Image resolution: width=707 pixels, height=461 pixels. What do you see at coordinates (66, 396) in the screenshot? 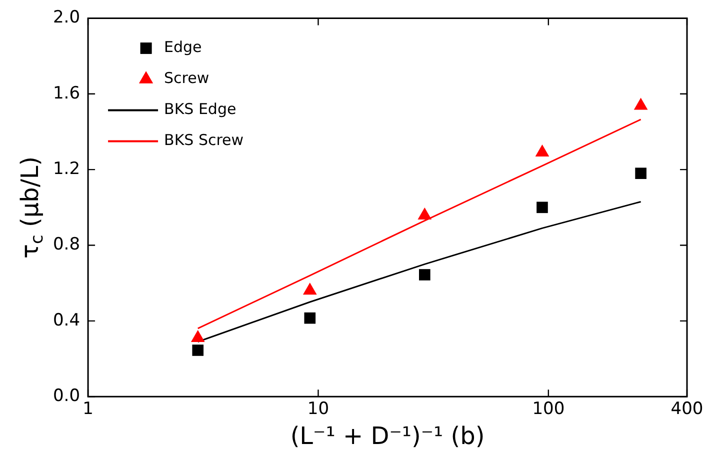
I see `y-tick-label: 0.0` at bounding box center [66, 396].